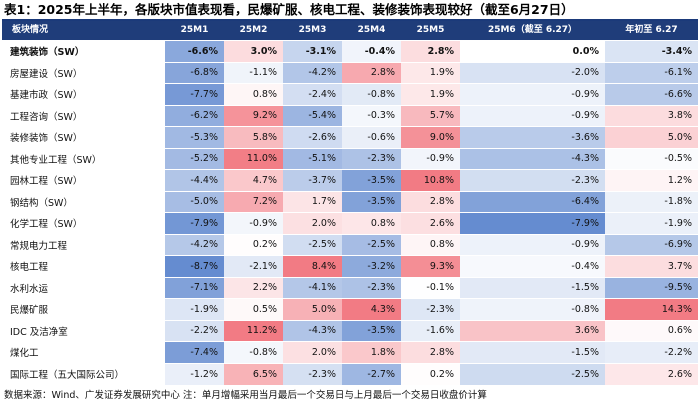  Describe the element at coordinates (430, 137) in the screenshot. I see `value-cell: 9.0%` at that location.